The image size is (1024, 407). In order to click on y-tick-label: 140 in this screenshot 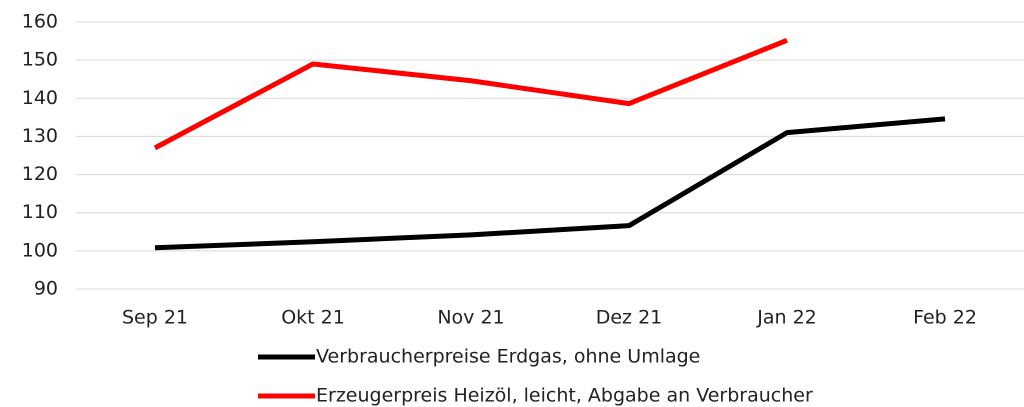, I will do `click(40, 98)`.